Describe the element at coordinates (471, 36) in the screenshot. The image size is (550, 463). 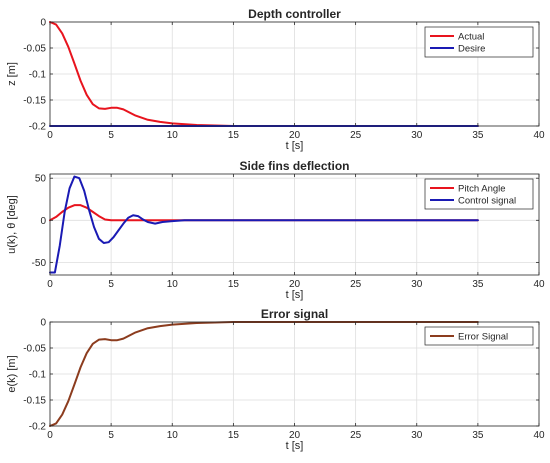
I see `legend-entry: Actual` at that location.